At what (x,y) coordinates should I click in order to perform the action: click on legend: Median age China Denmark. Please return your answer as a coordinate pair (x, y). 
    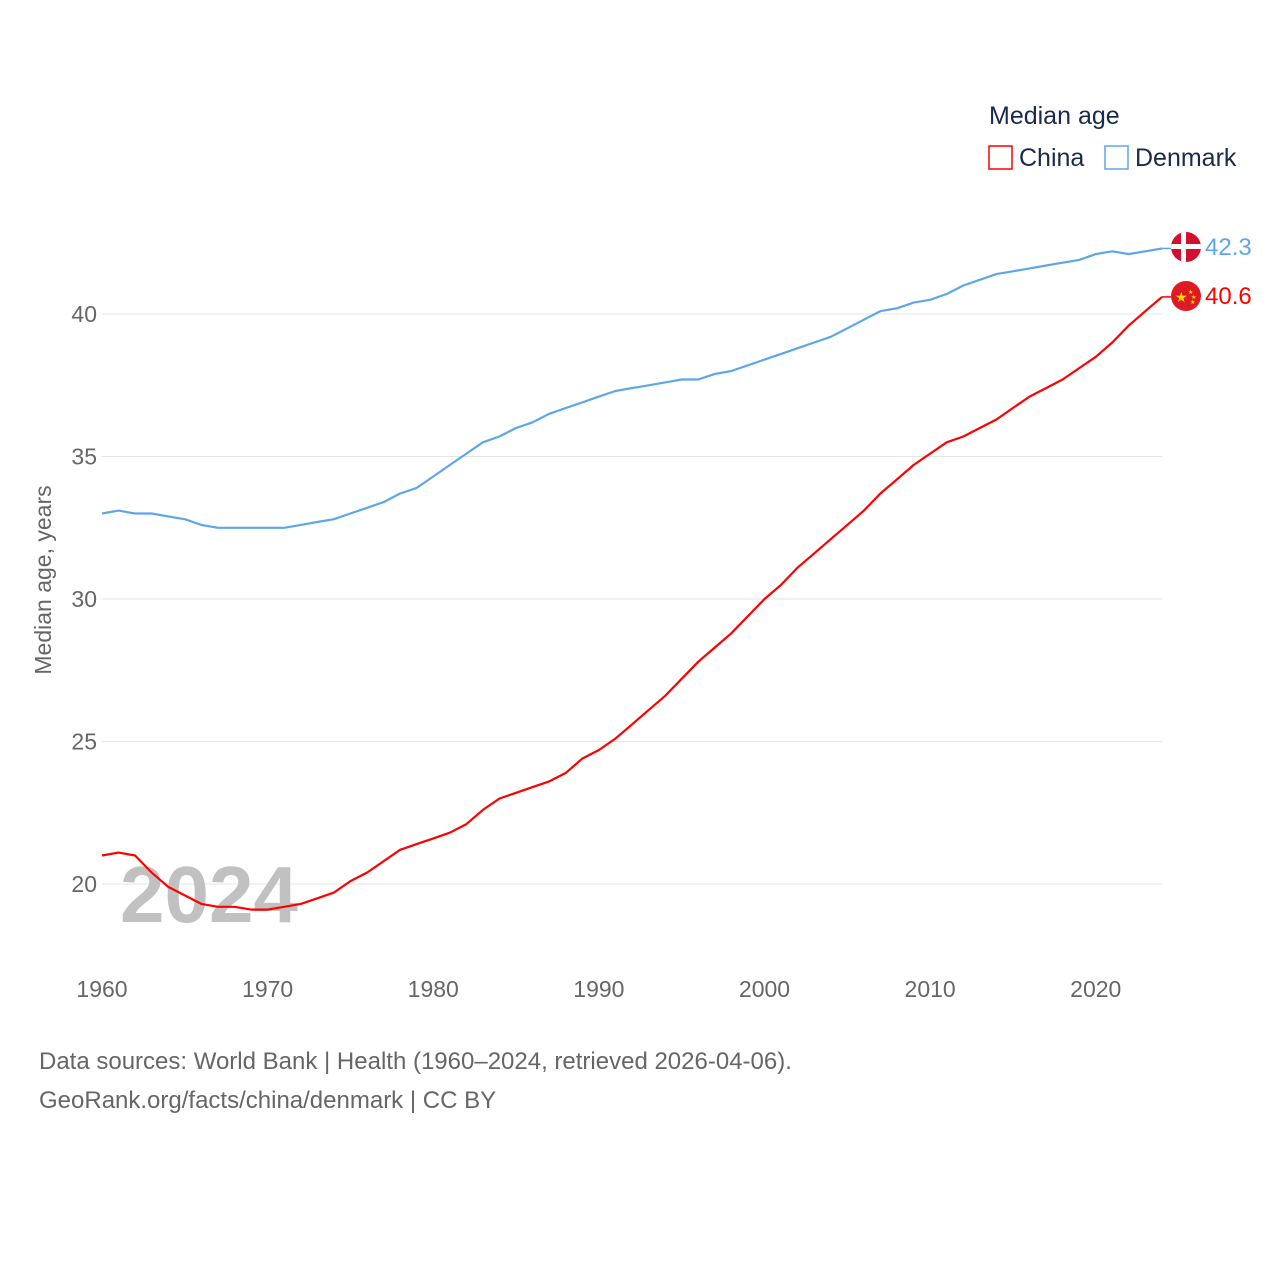
    Looking at the image, I should click on (1112, 137).